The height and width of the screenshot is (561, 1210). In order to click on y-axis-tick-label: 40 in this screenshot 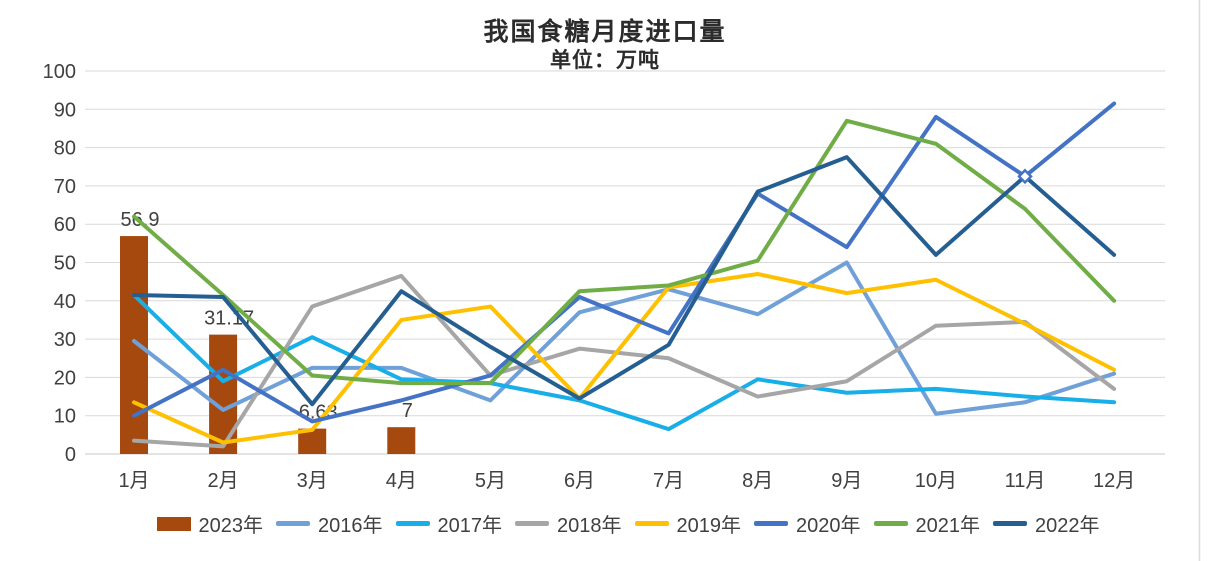, I will do `click(65, 302)`.